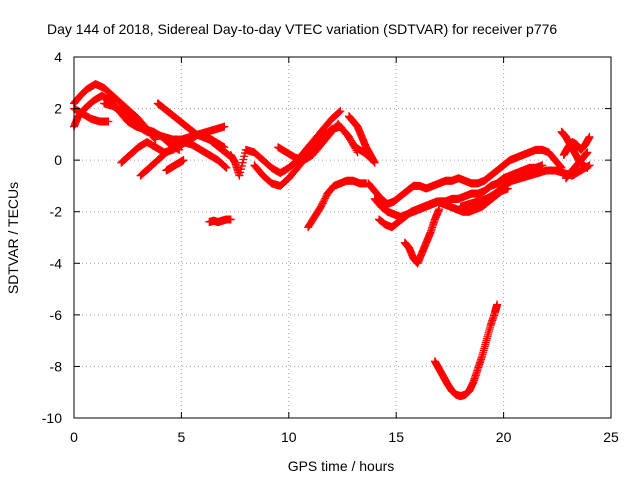  What do you see at coordinates (611, 437) in the screenshot?
I see `x-tick-label: 25` at bounding box center [611, 437].